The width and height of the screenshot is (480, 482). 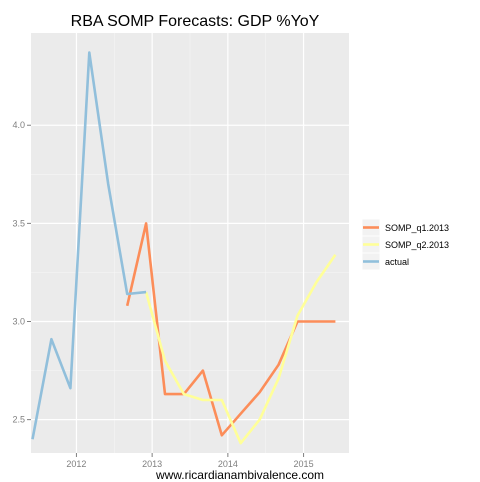 I want to click on chart-title: RBA SOMP Forecasts: GDP %YoY, so click(x=195, y=21).